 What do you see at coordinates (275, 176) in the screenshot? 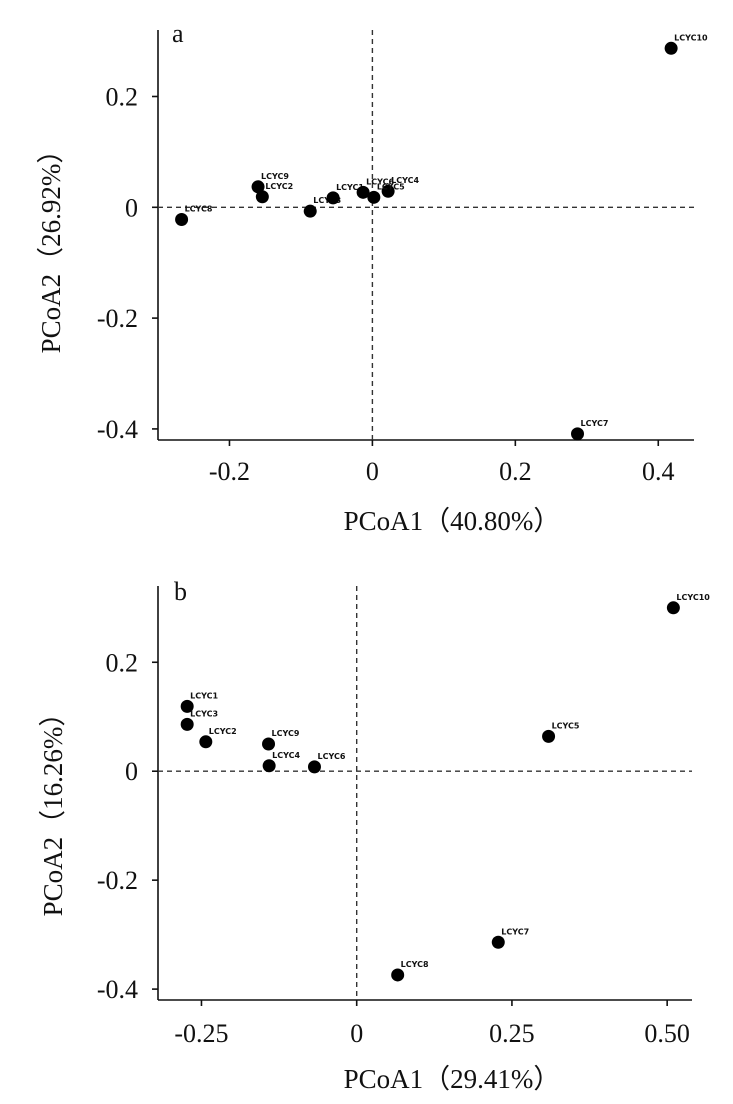
I see `panel-a-point-label-lcyc9: LCYC9` at bounding box center [275, 176].